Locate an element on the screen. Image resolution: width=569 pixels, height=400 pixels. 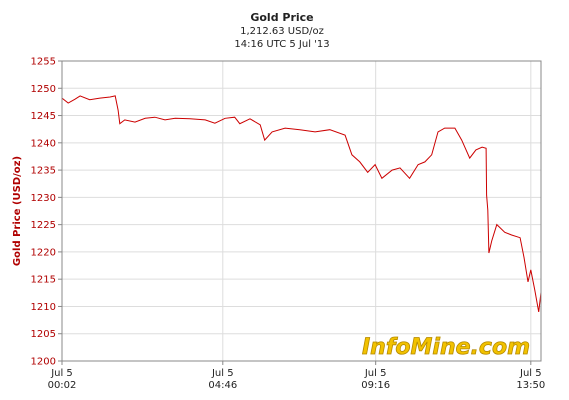
timestamp: 14:16 UTC 5 Jul '13 is located at coordinates (281, 44).